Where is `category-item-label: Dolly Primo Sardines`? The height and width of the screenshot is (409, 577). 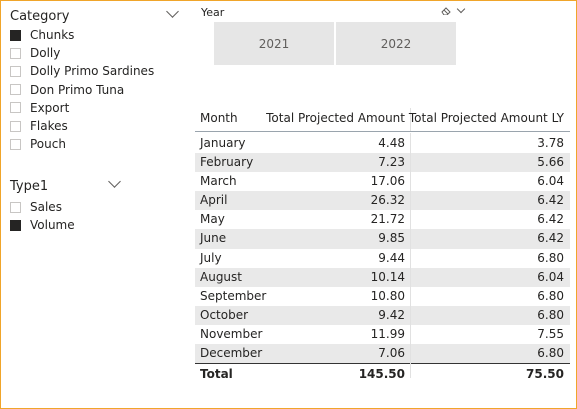
category-item-label: Dolly Primo Sardines is located at coordinates (92, 71).